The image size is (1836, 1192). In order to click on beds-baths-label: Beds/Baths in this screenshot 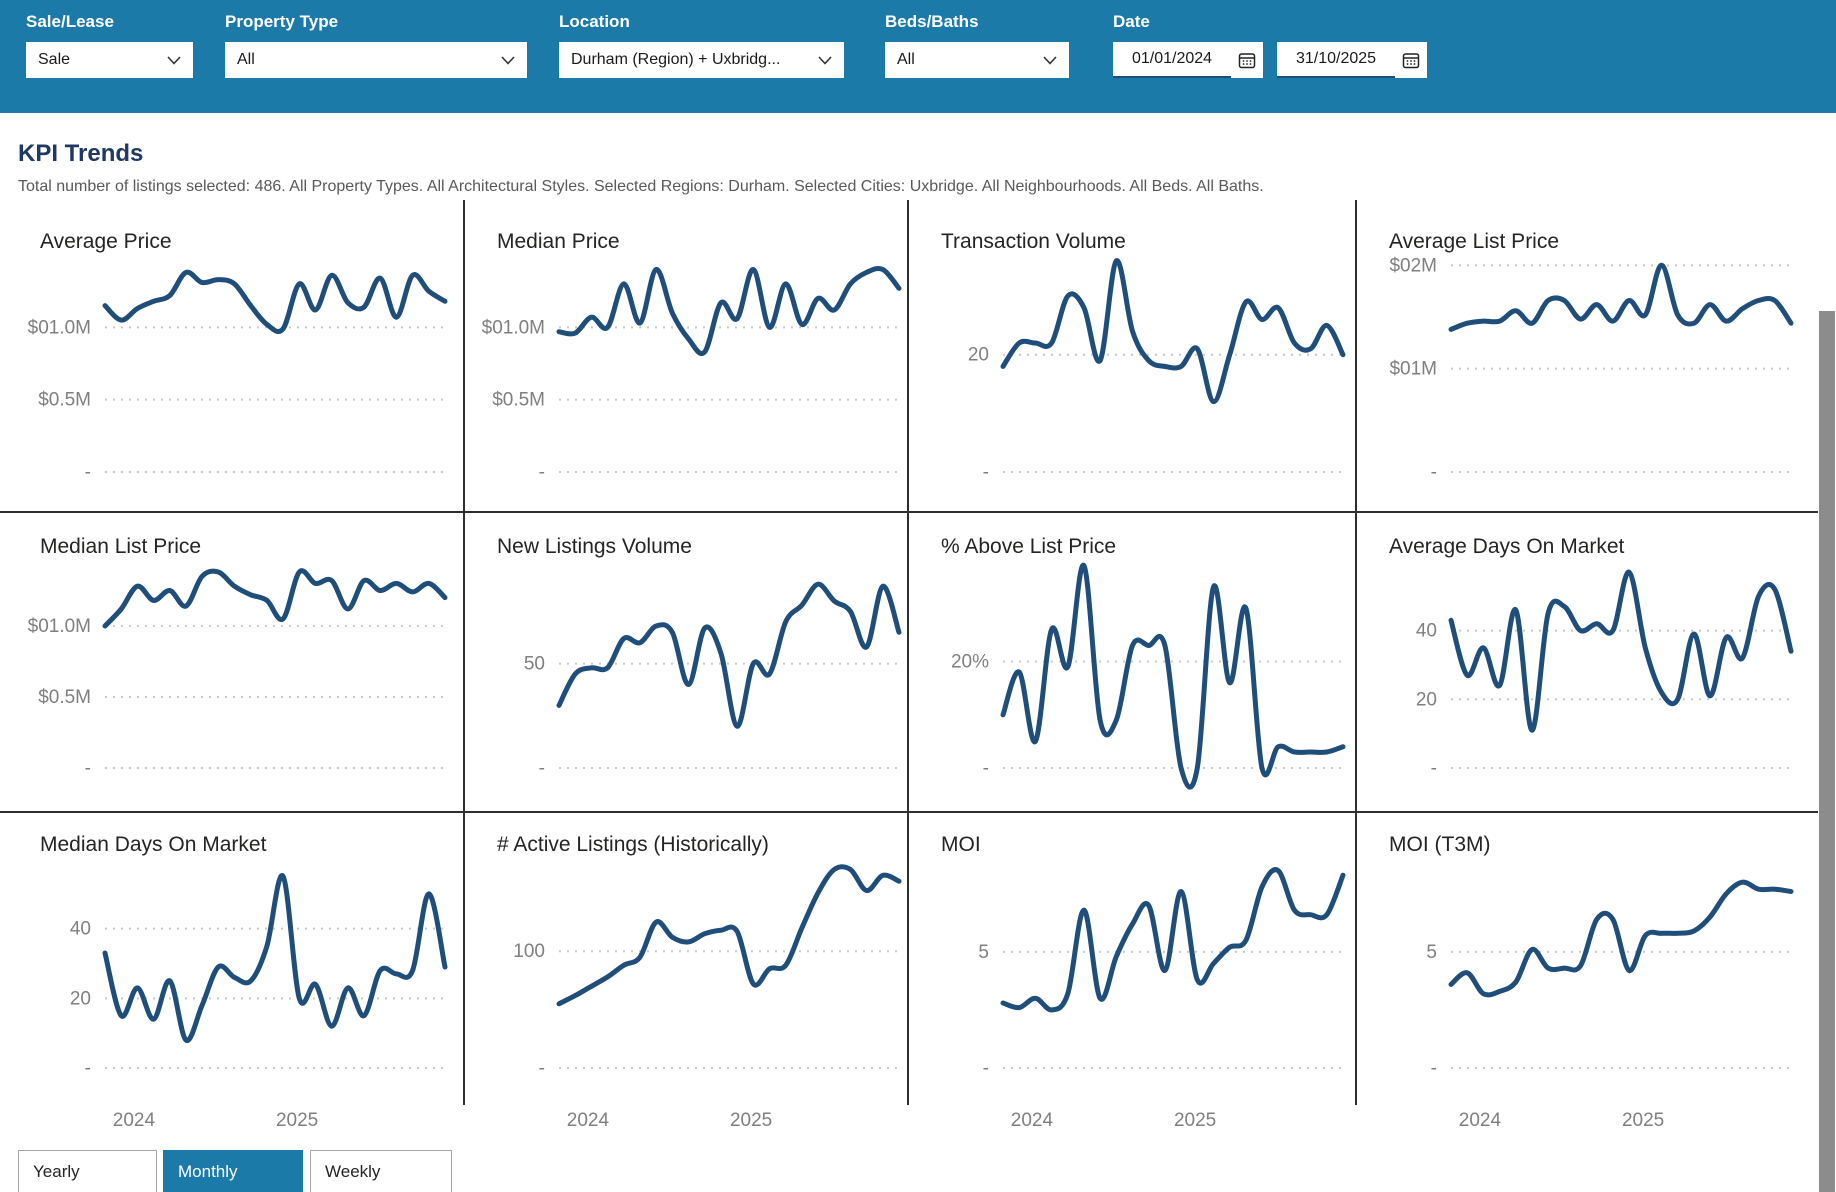, I will do `click(932, 21)`.